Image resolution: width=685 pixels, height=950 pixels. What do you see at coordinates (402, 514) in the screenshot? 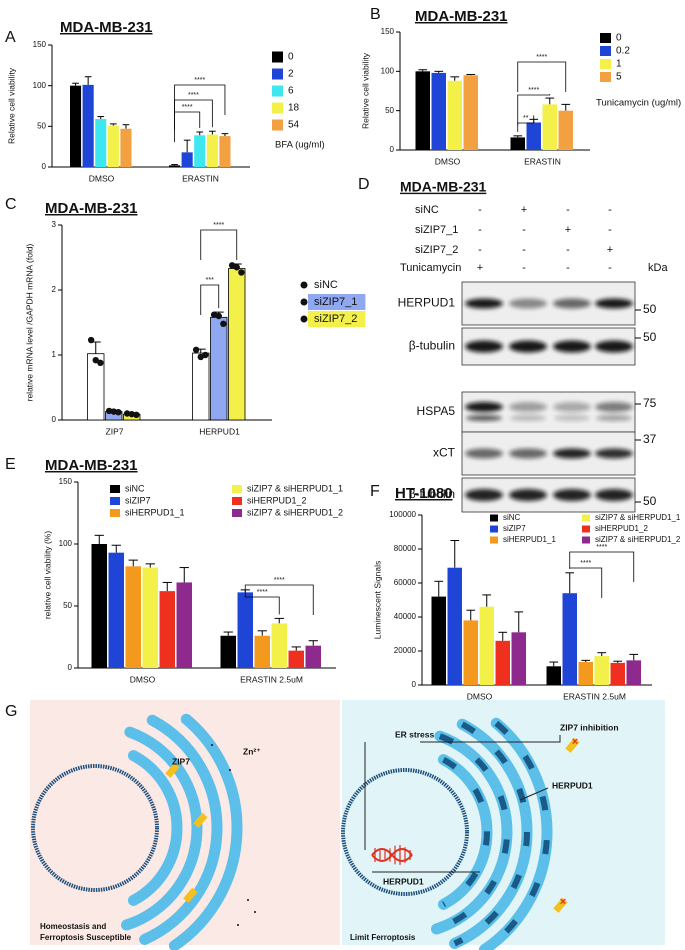
I see `y-tick-label: 100000` at bounding box center [402, 514].